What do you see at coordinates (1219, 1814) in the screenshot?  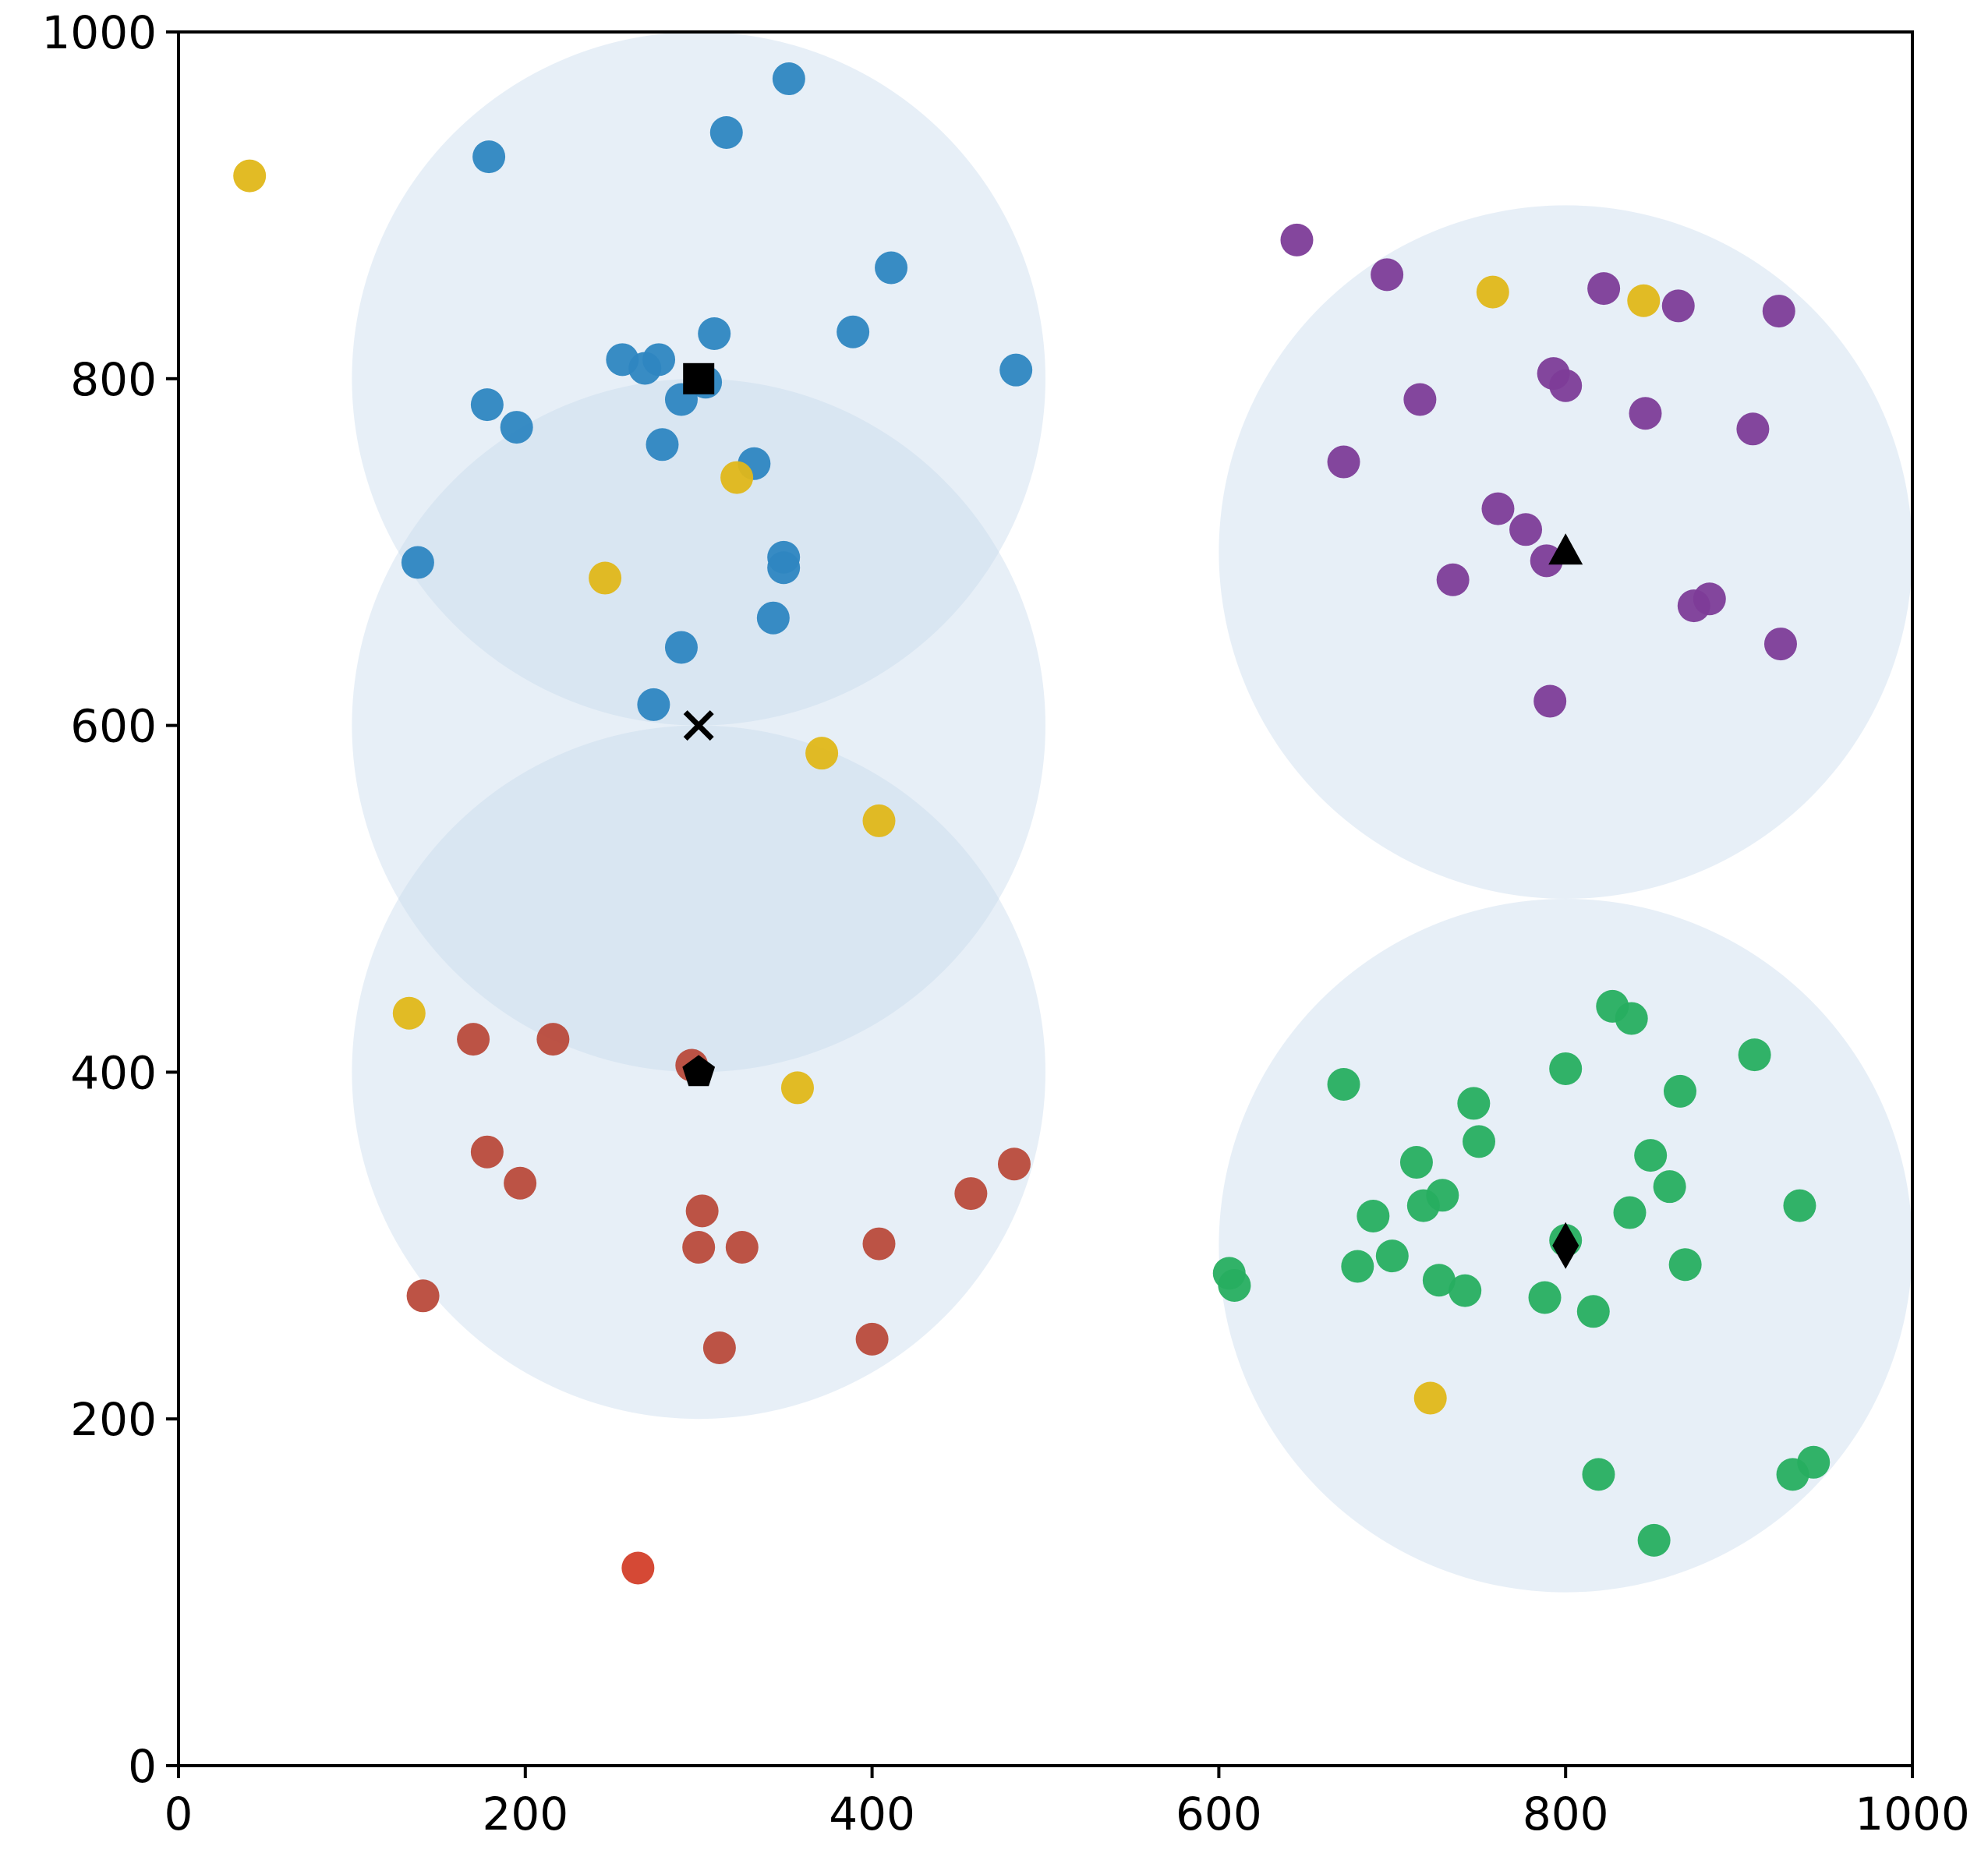 I see `x-tick-label: 600` at bounding box center [1219, 1814].